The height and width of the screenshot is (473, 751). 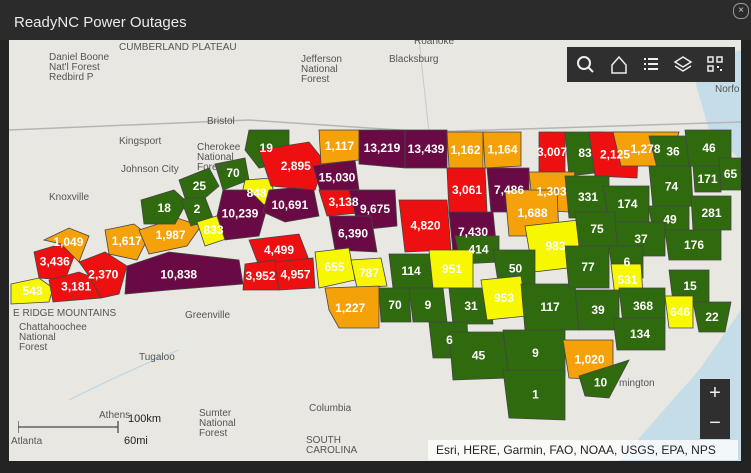 I want to click on close-icon: ×, so click(x=741, y=11).